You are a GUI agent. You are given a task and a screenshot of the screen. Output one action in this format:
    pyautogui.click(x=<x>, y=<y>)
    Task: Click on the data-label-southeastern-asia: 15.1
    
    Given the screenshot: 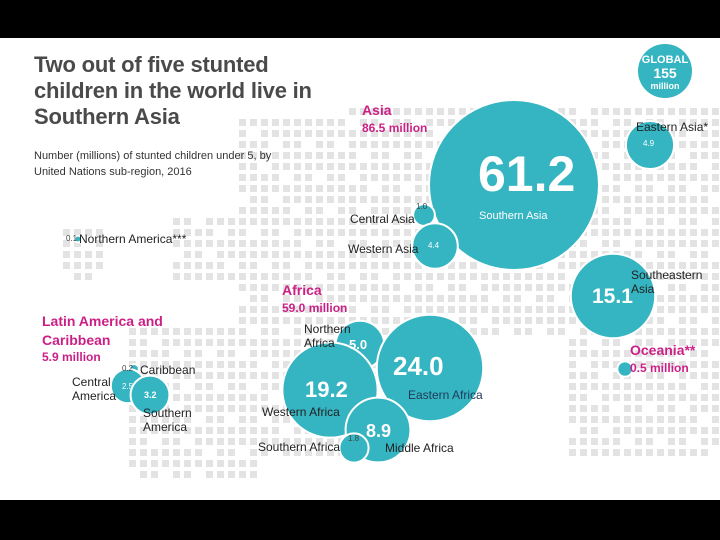 What is the action you would take?
    pyautogui.click(x=612, y=296)
    